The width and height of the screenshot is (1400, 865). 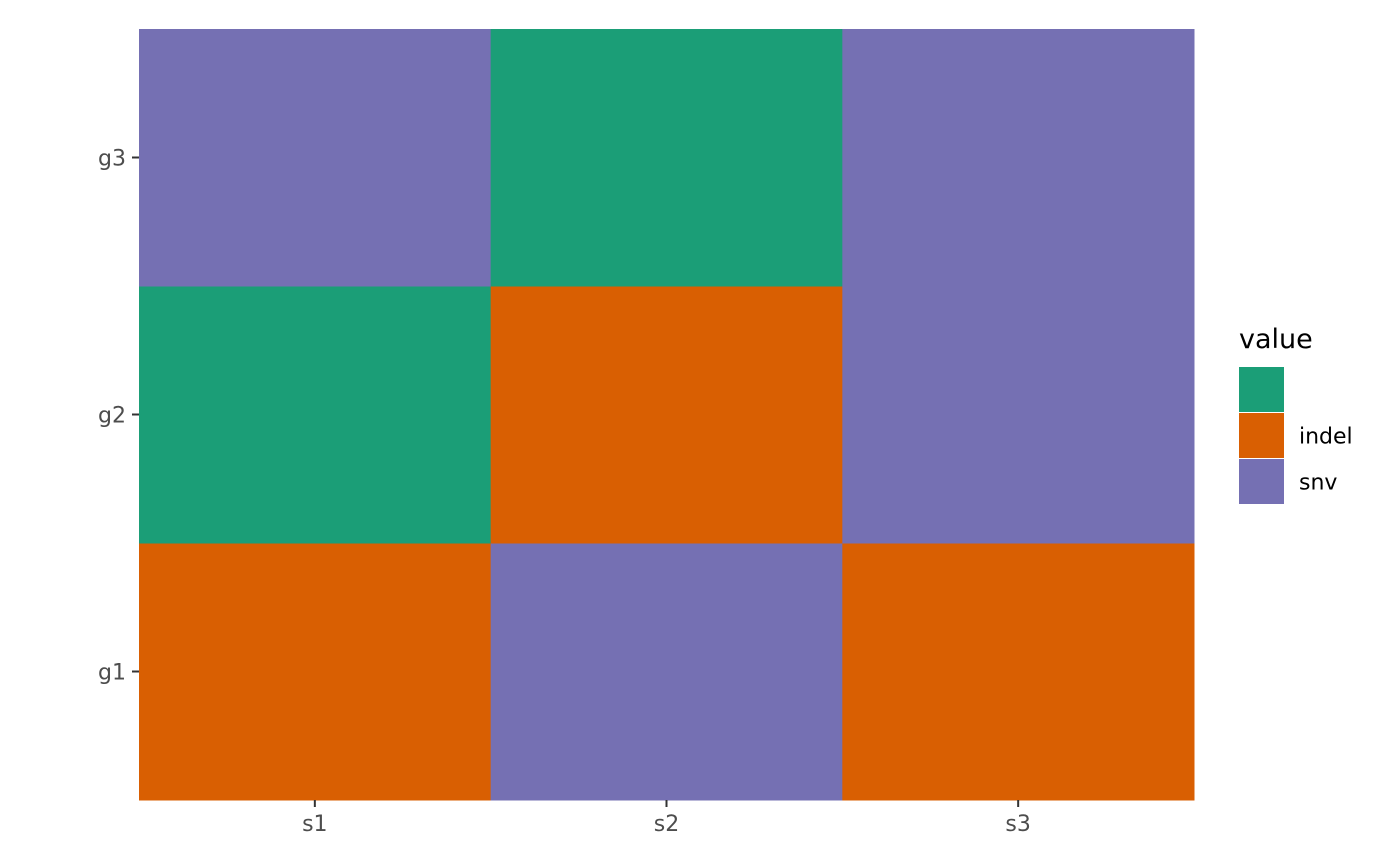 I want to click on legend-entries: indel snv, so click(x=1296, y=435).